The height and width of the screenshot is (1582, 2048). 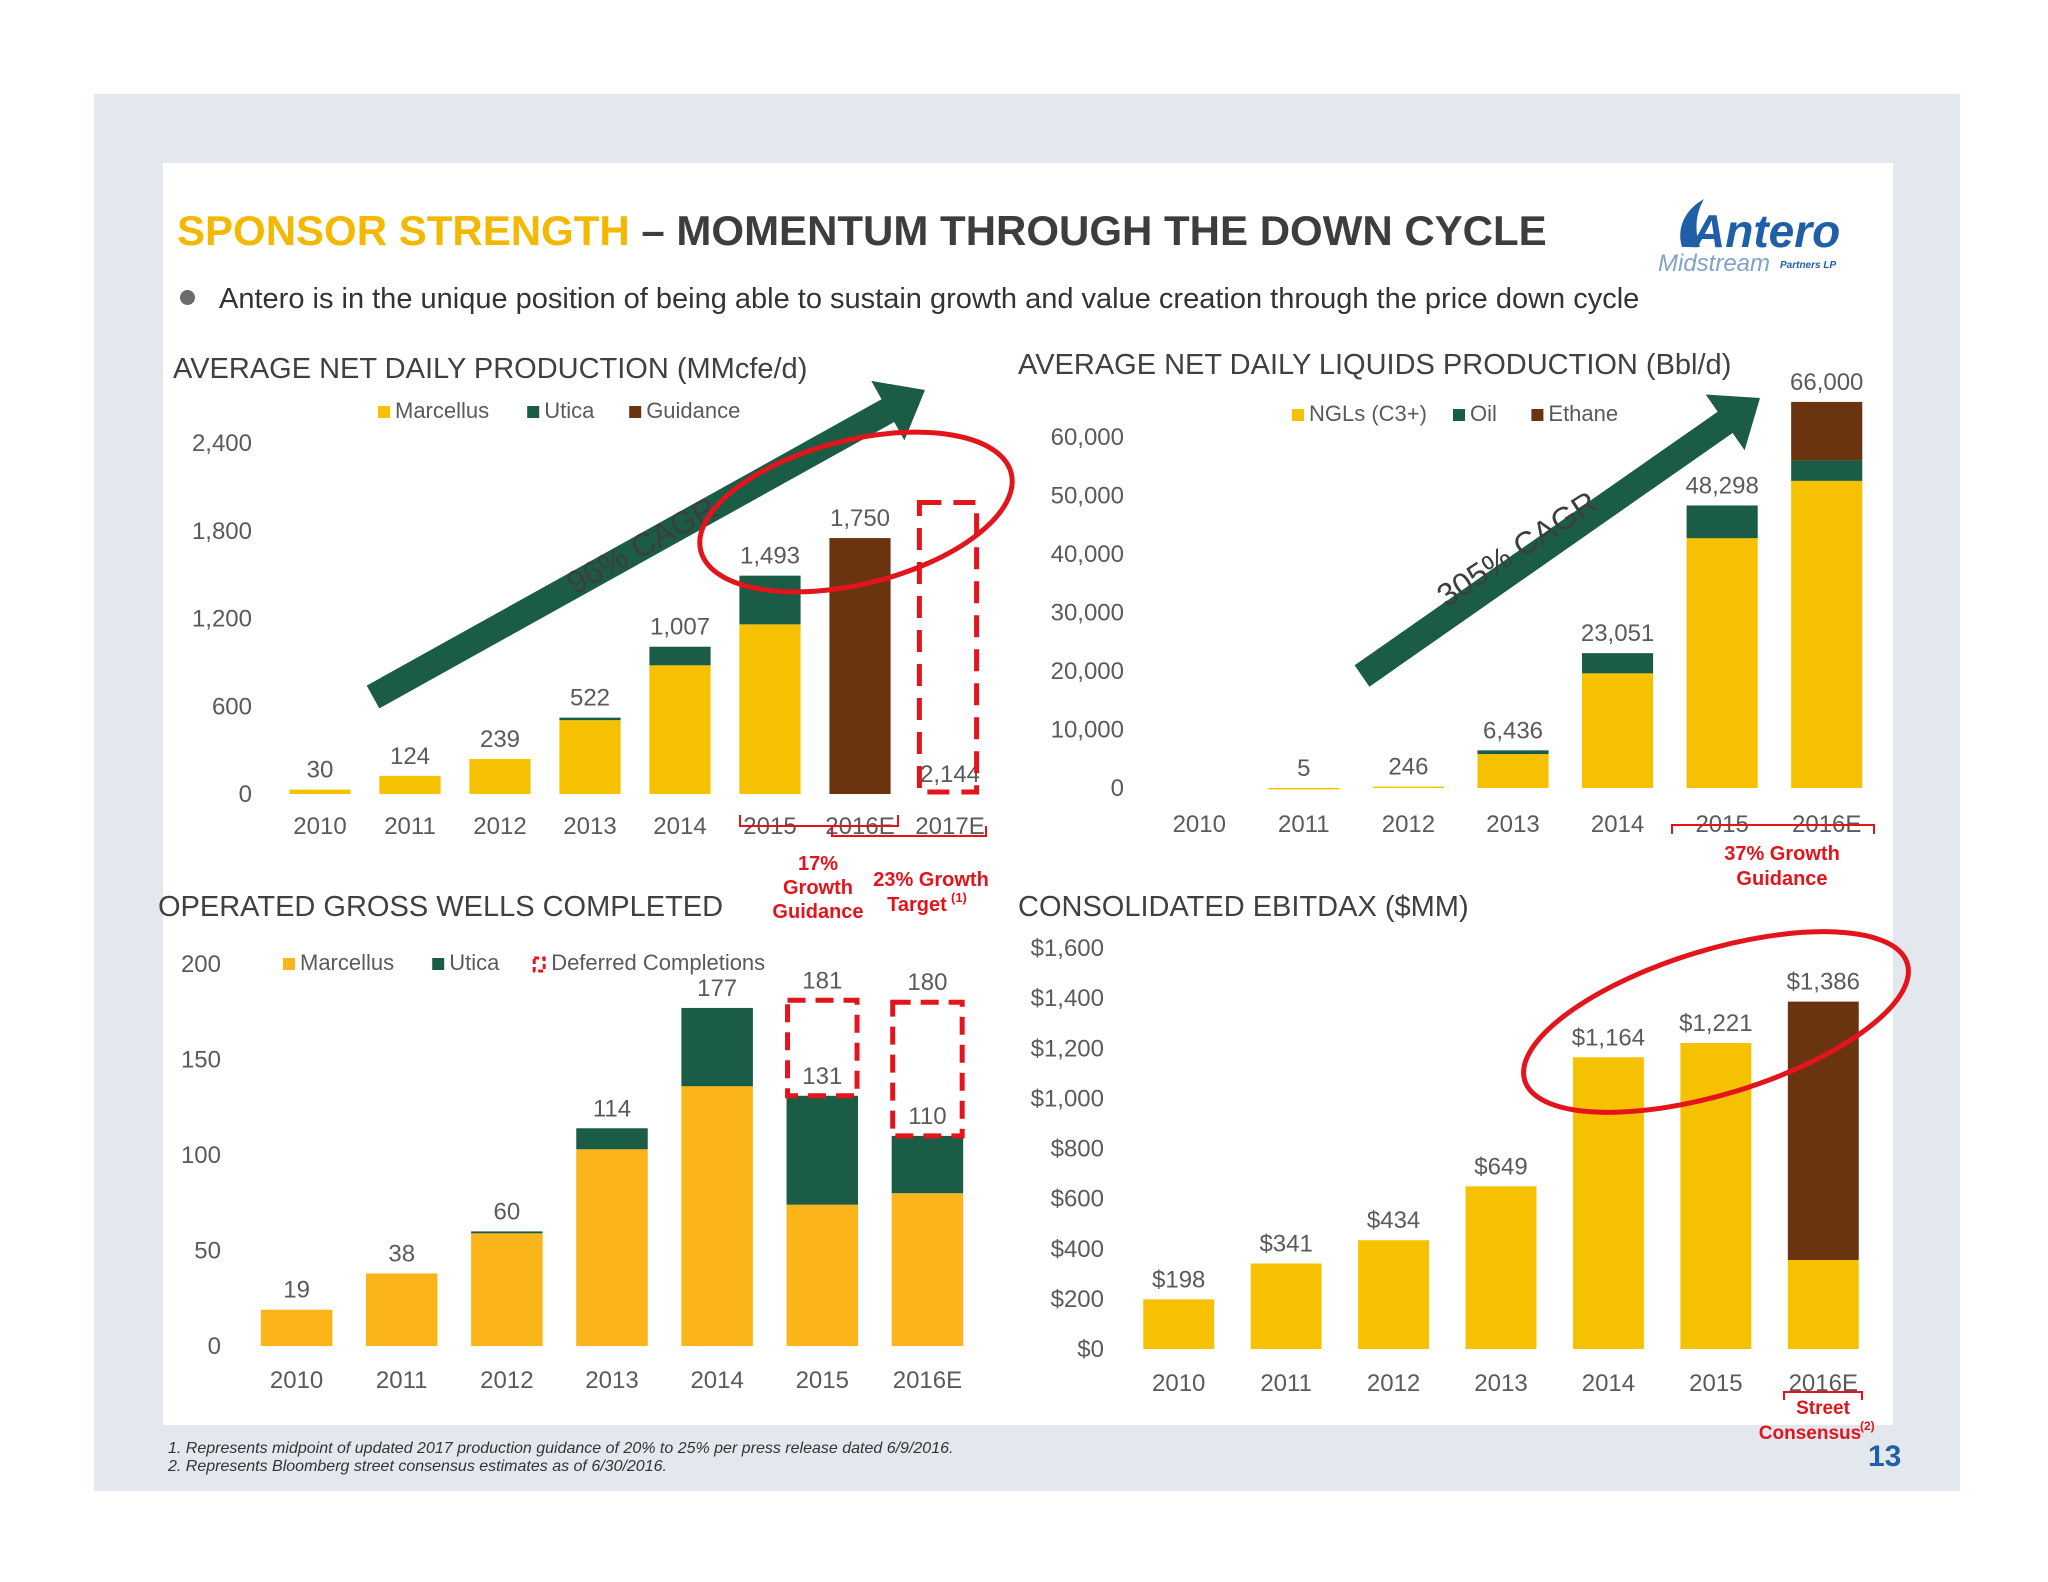 I want to click on ebitdax-annot-line-0: Street, so click(x=1823, y=1408).